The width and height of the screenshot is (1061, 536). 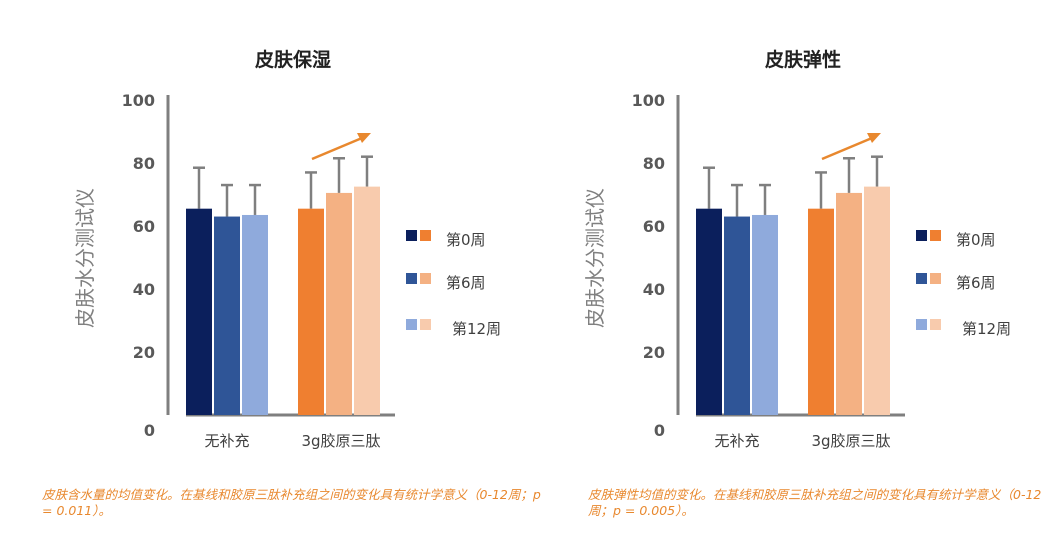 I want to click on moisture-trend-arrow, so click(x=337, y=148).